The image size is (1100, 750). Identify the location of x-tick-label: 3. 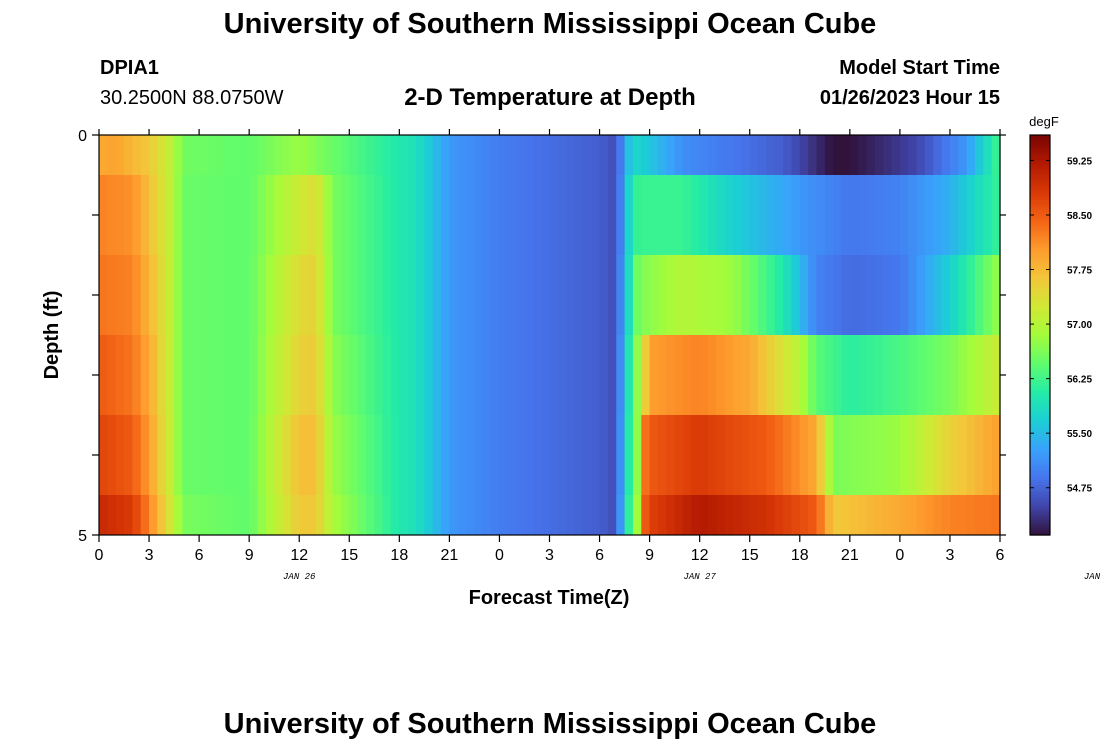
(549, 555).